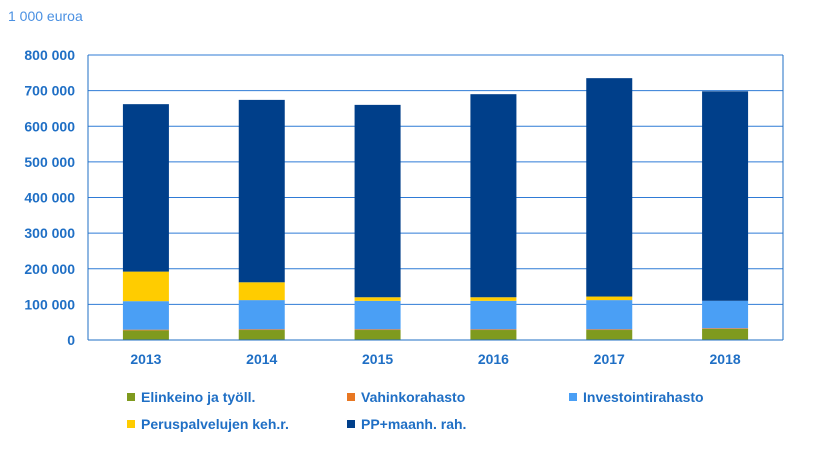 Image resolution: width=832 pixels, height=473 pixels. Describe the element at coordinates (377, 359) in the screenshot. I see `x-tick-label: 2015` at that location.